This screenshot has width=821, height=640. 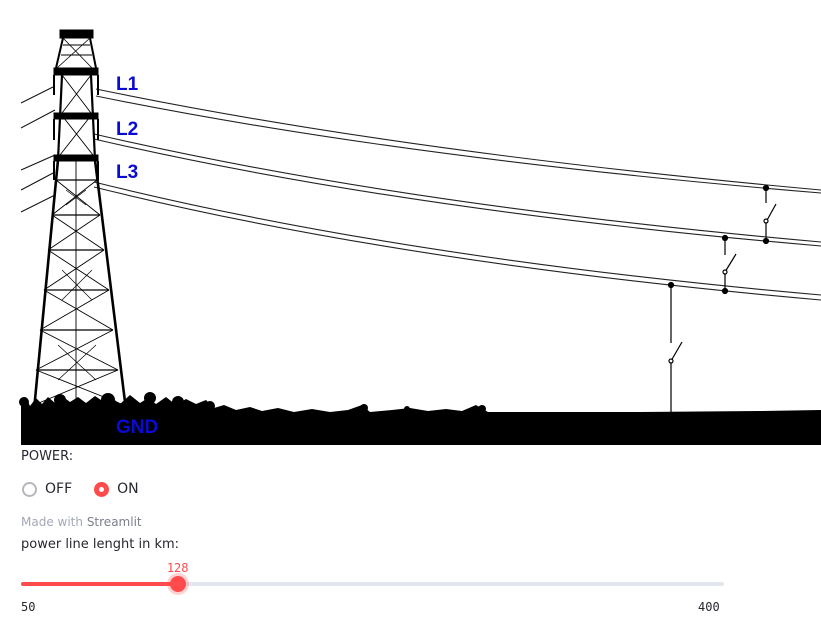 I want to click on power-option-on: ON, so click(x=116, y=489).